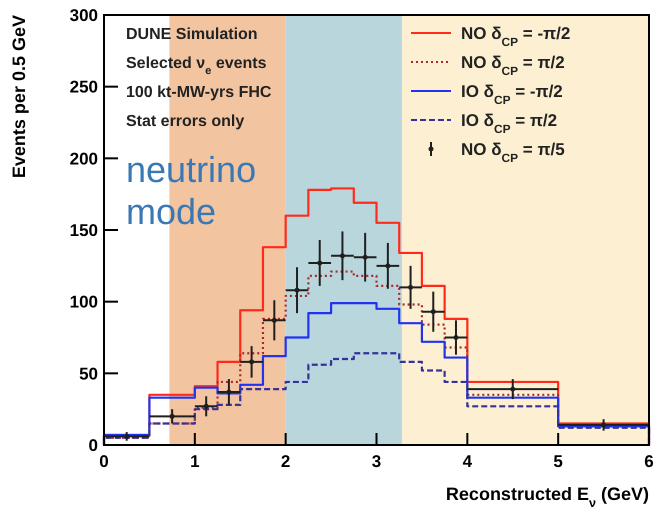  What do you see at coordinates (93, 445) in the screenshot?
I see `y-tick-label: 0` at bounding box center [93, 445].